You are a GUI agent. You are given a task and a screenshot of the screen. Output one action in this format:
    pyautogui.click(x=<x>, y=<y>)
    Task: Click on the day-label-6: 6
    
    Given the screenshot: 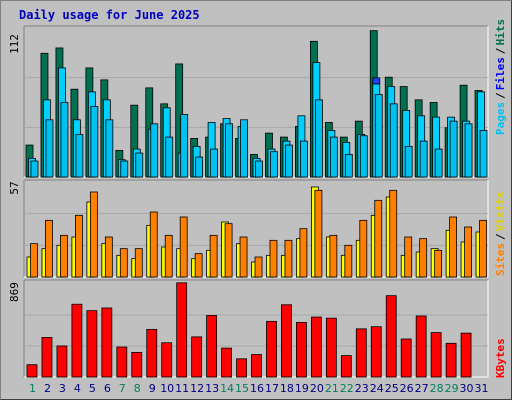 What is the action you would take?
    pyautogui.click(x=107, y=388)
    